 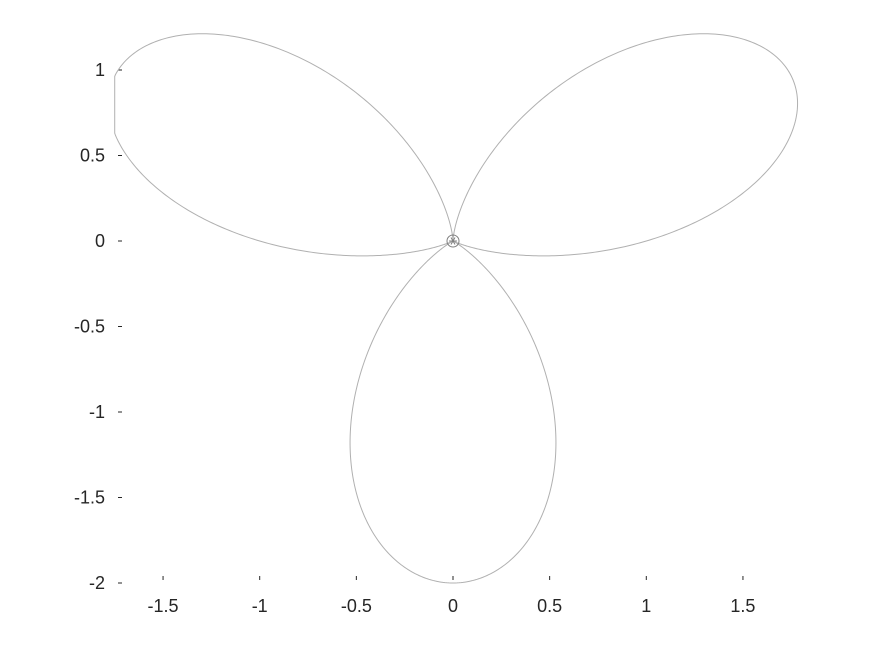 I want to click on x-tick-label: -1, so click(x=260, y=606).